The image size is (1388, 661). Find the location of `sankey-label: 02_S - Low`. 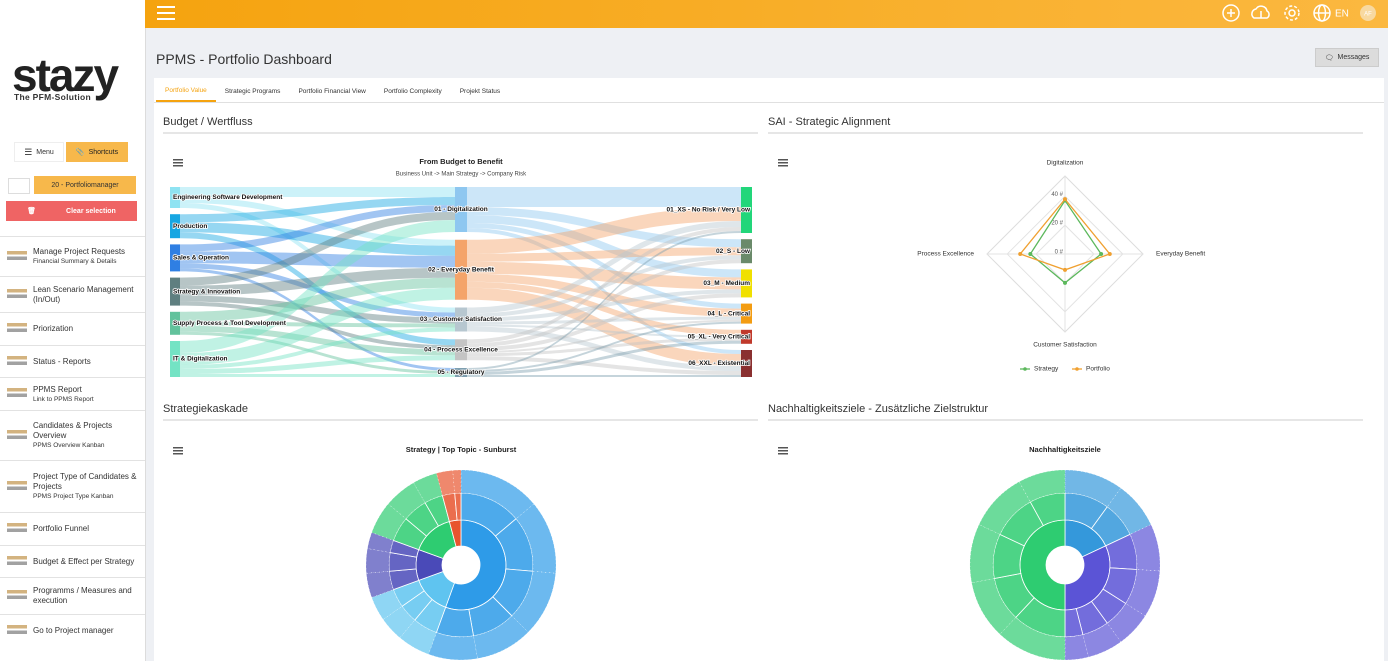

sankey-label: 02_S - Low is located at coordinates (733, 251).